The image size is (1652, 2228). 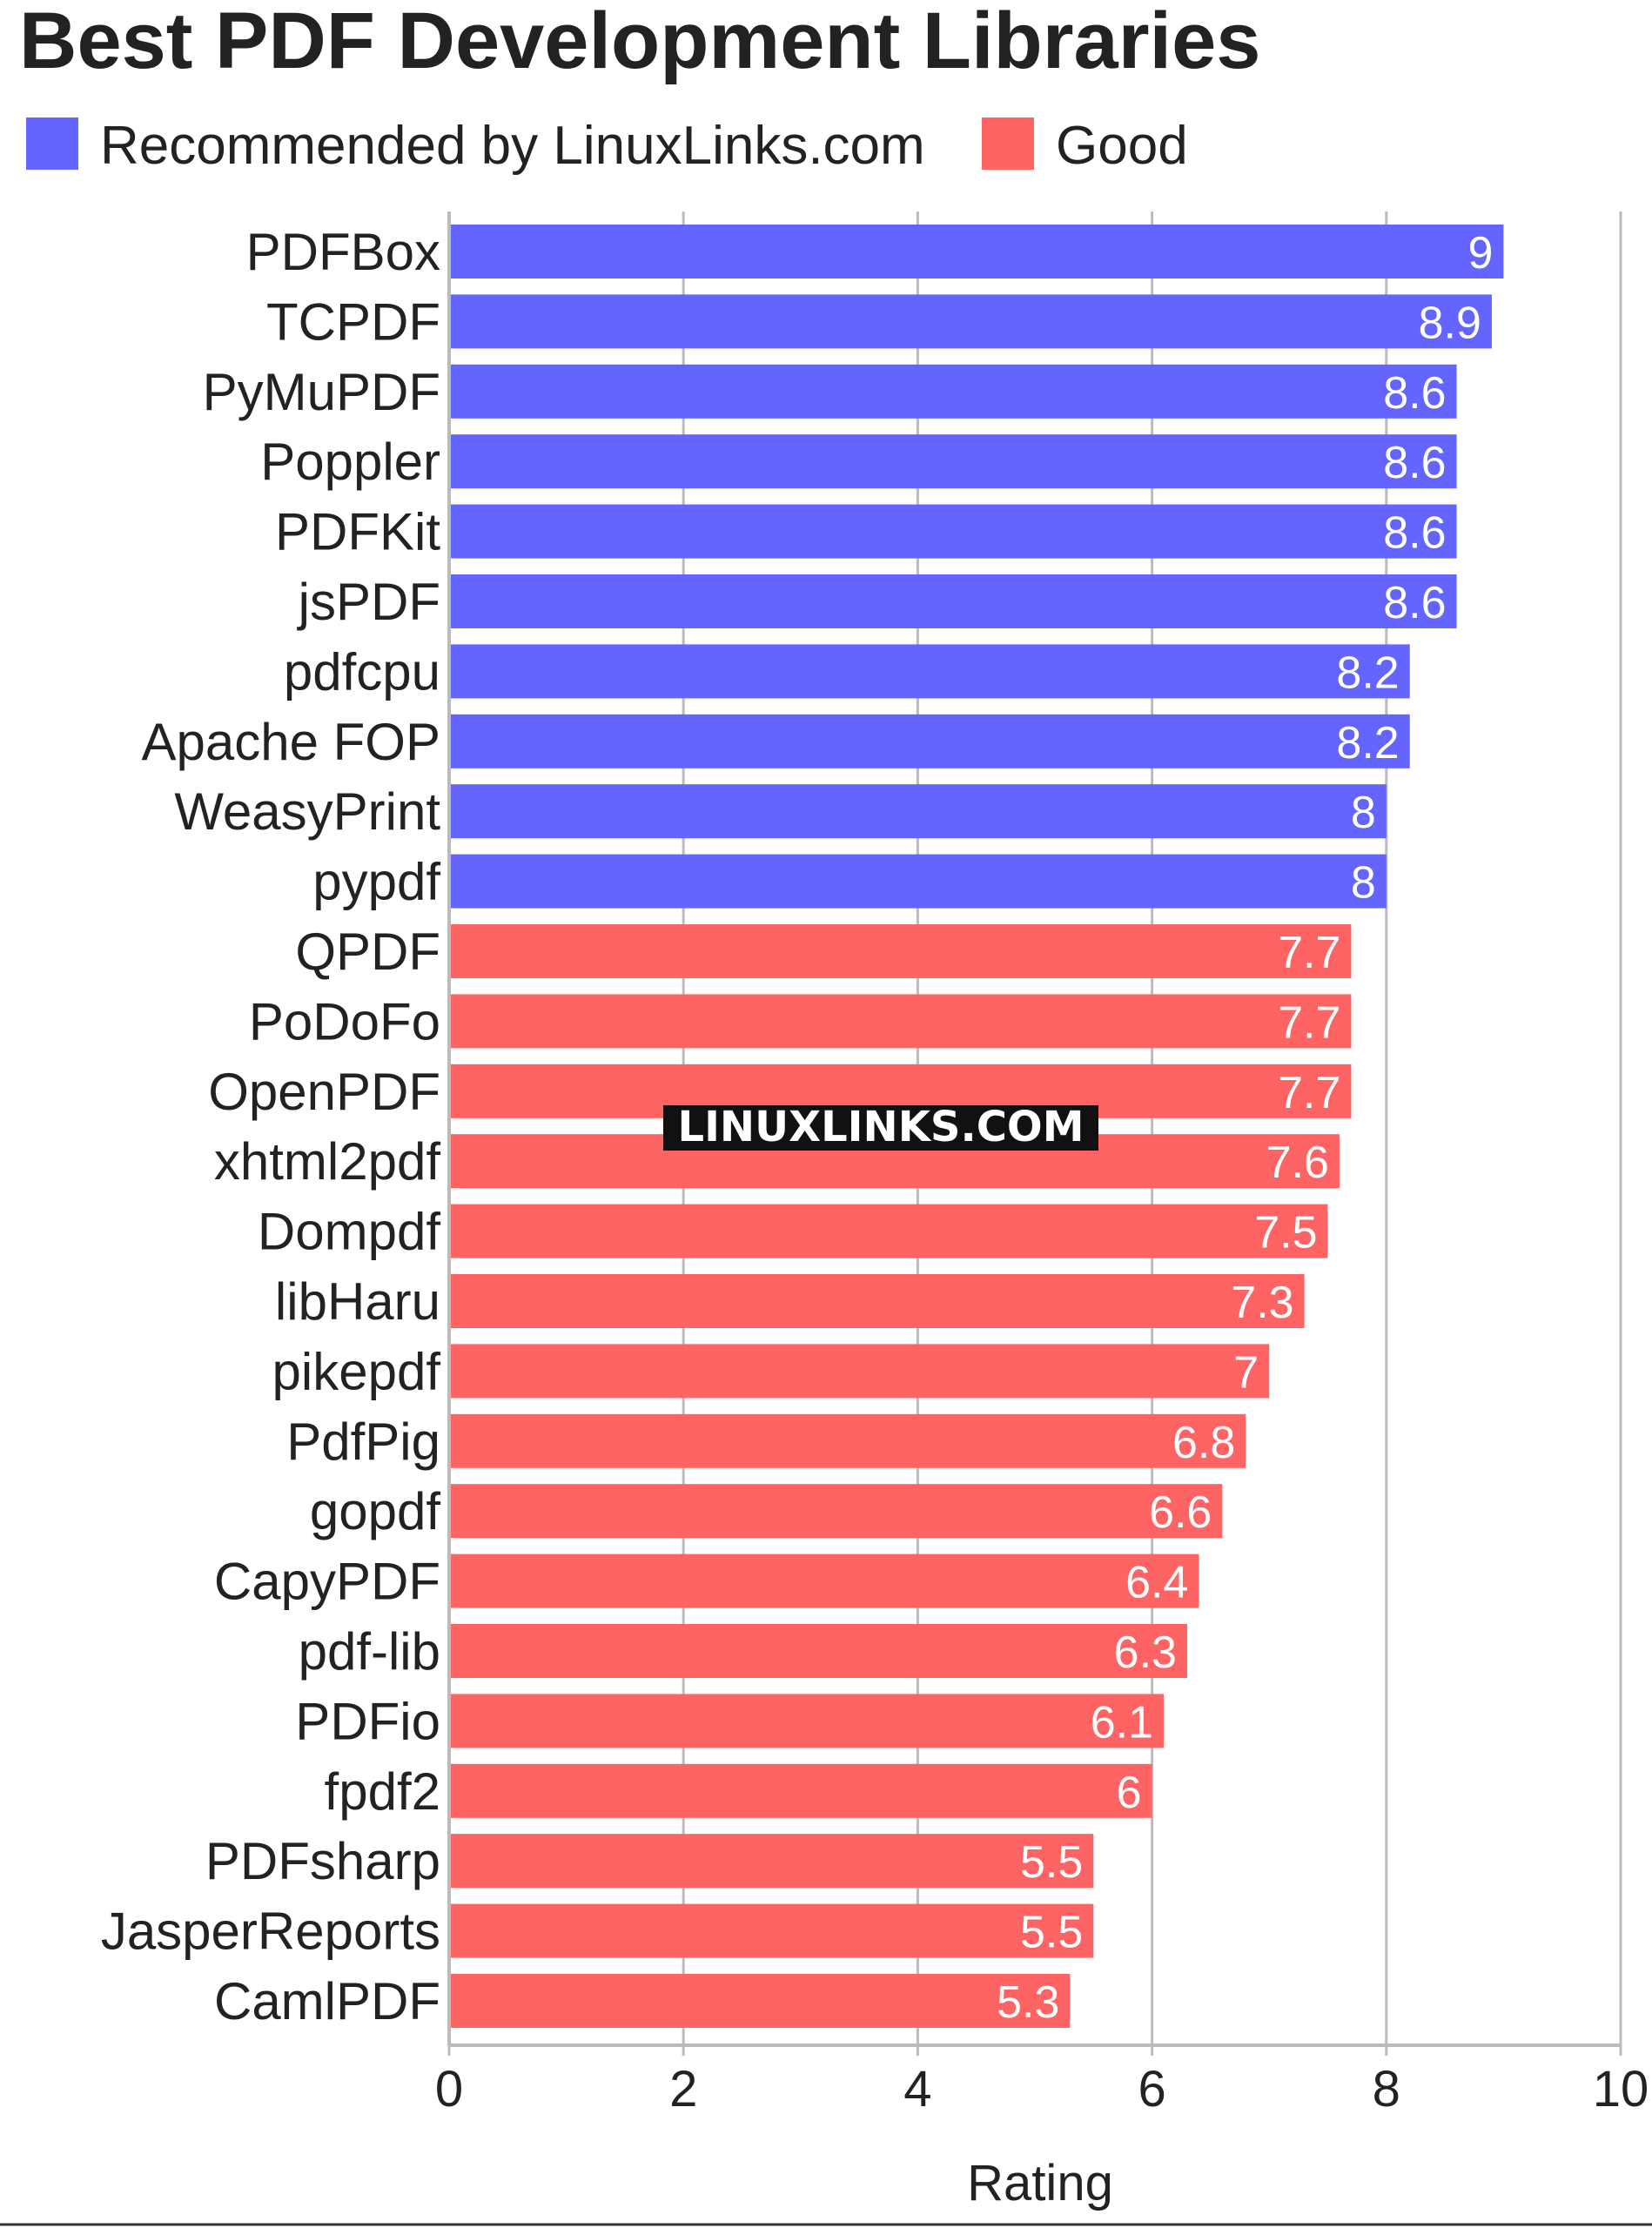 What do you see at coordinates (327, 2001) in the screenshot?
I see `category-label: CamlPDF` at bounding box center [327, 2001].